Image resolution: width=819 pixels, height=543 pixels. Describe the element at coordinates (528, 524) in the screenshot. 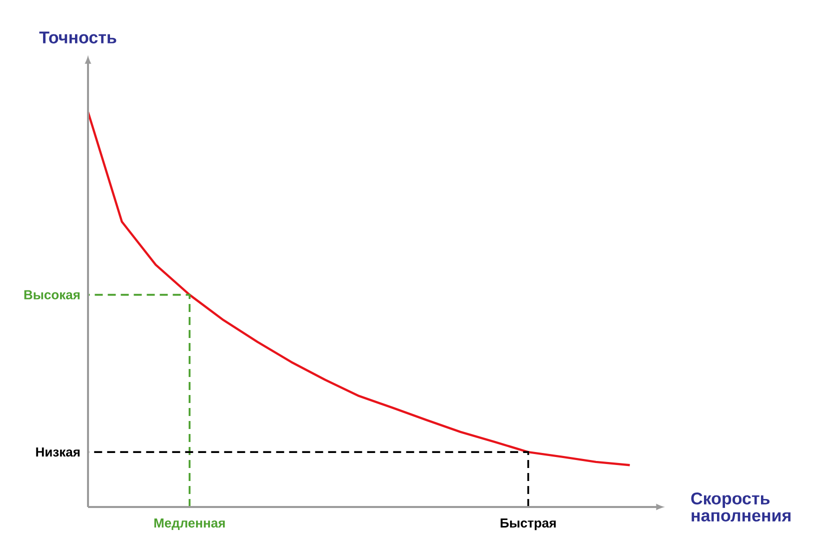

I see `x-tick-label: Быстрая` at that location.